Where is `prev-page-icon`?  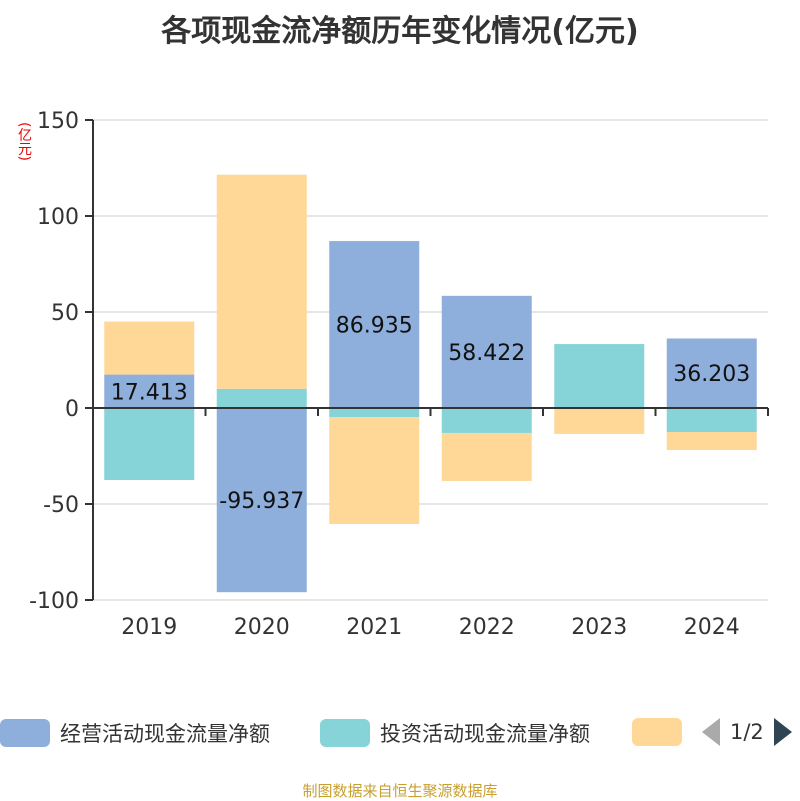
prev-page-icon is located at coordinates (711, 732).